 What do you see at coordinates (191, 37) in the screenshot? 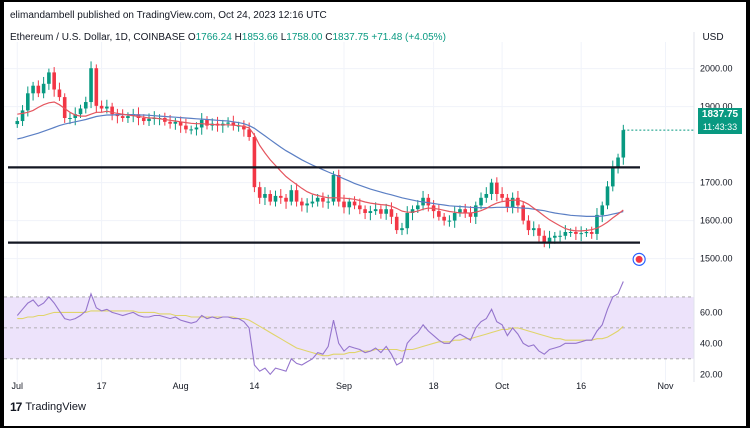
I see `open-label: O` at bounding box center [191, 37].